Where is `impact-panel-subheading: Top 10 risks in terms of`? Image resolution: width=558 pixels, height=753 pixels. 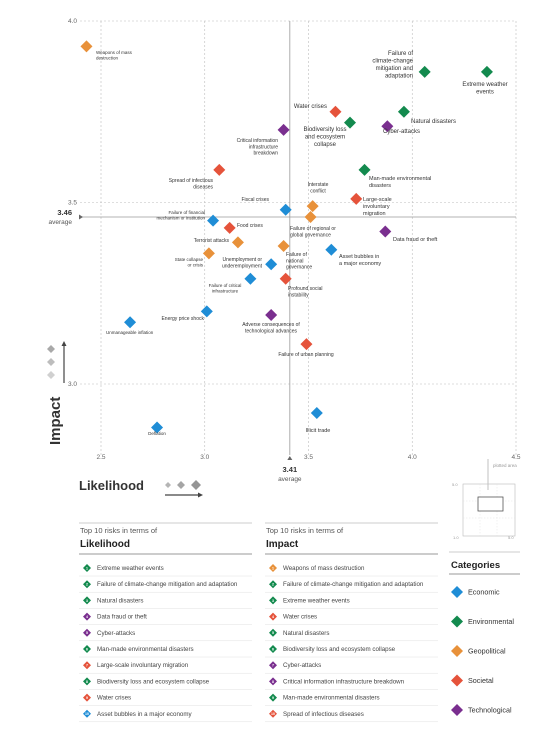 impact-panel-subheading: Top 10 risks in terms of is located at coordinates (305, 530).